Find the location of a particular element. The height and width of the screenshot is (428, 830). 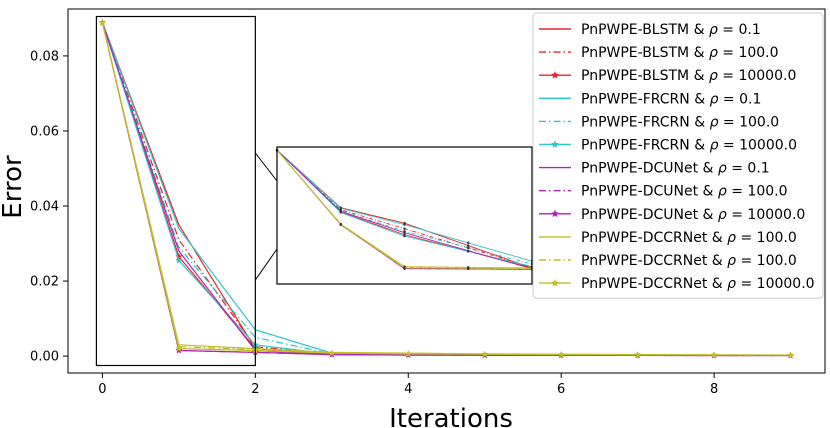

legend-label: PnPWPE-FRCRN & ρ = 10000.0 is located at coordinates (689, 146).